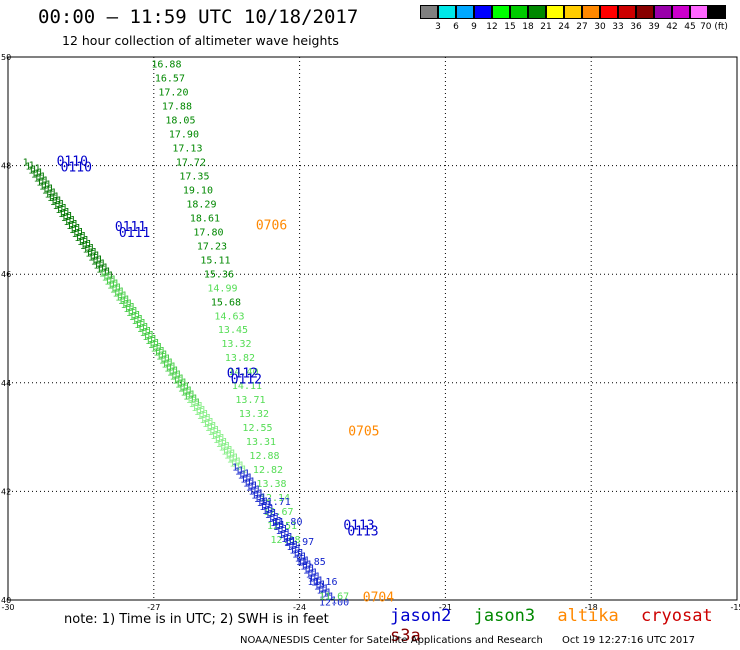 The image size is (740, 650). I want to click on track-value: 13.38, so click(271, 484).